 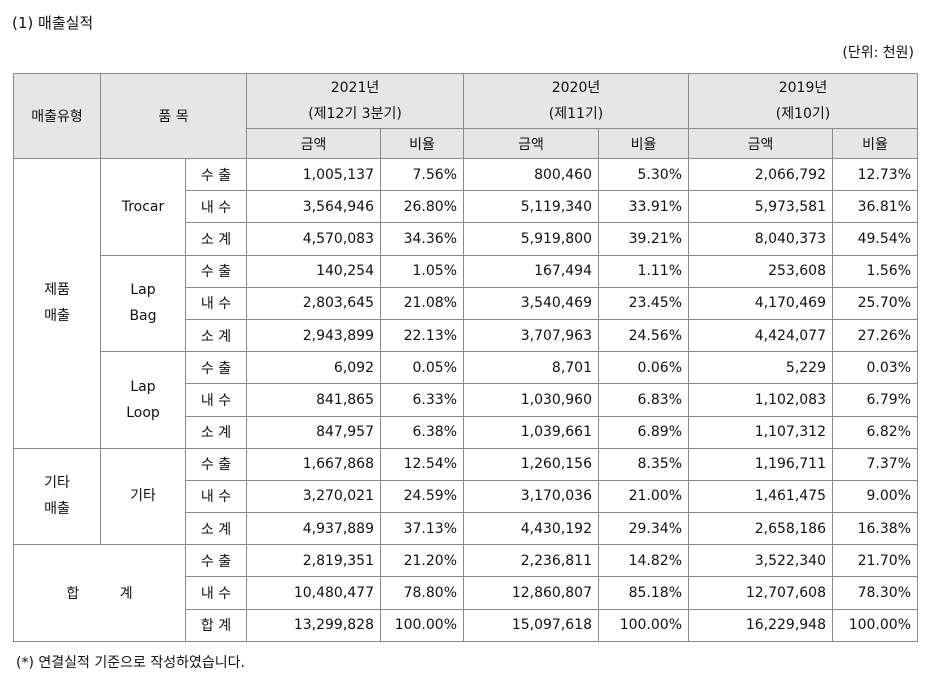 What do you see at coordinates (643, 529) in the screenshot?
I see `ratio: 29.34%` at bounding box center [643, 529].